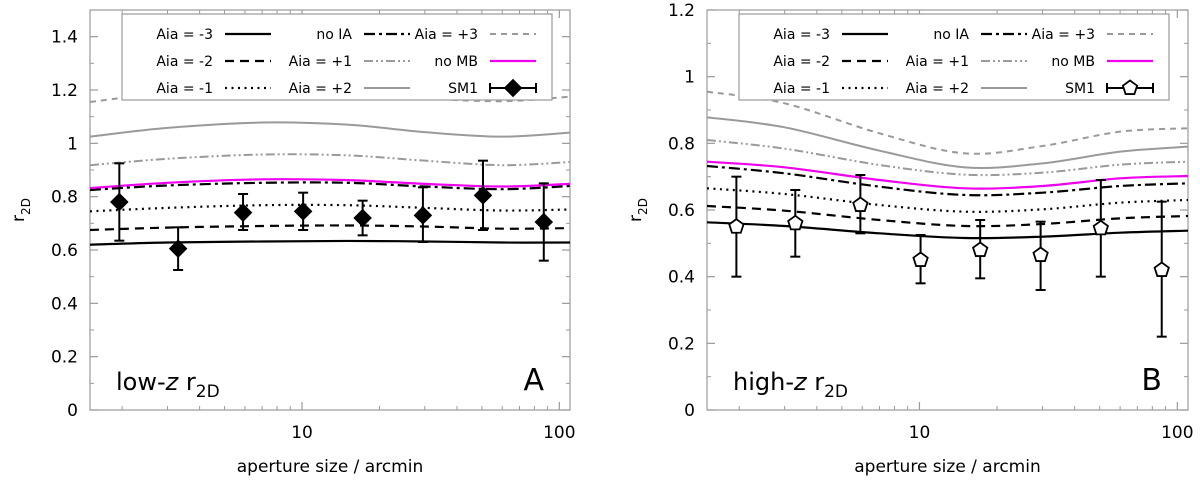 The image size is (1200, 480). Describe the element at coordinates (801, 35) in the screenshot. I see `legend-label: Aia = -3` at that location.